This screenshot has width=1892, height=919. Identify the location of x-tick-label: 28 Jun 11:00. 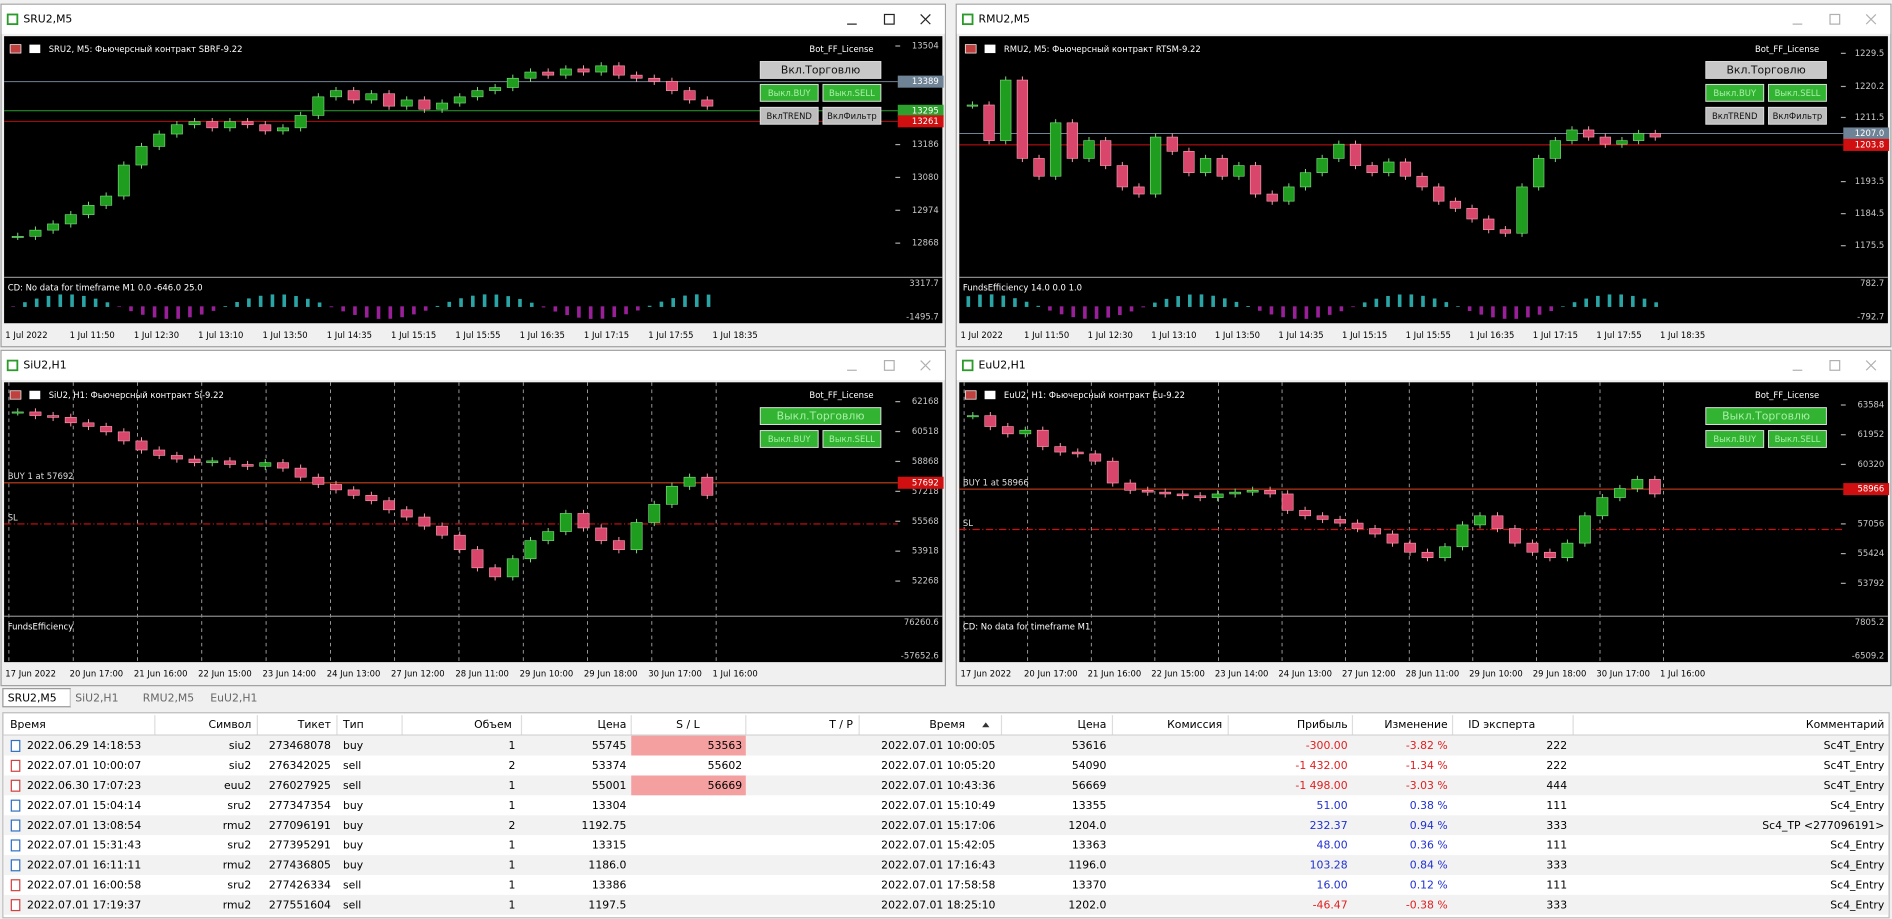
(482, 674).